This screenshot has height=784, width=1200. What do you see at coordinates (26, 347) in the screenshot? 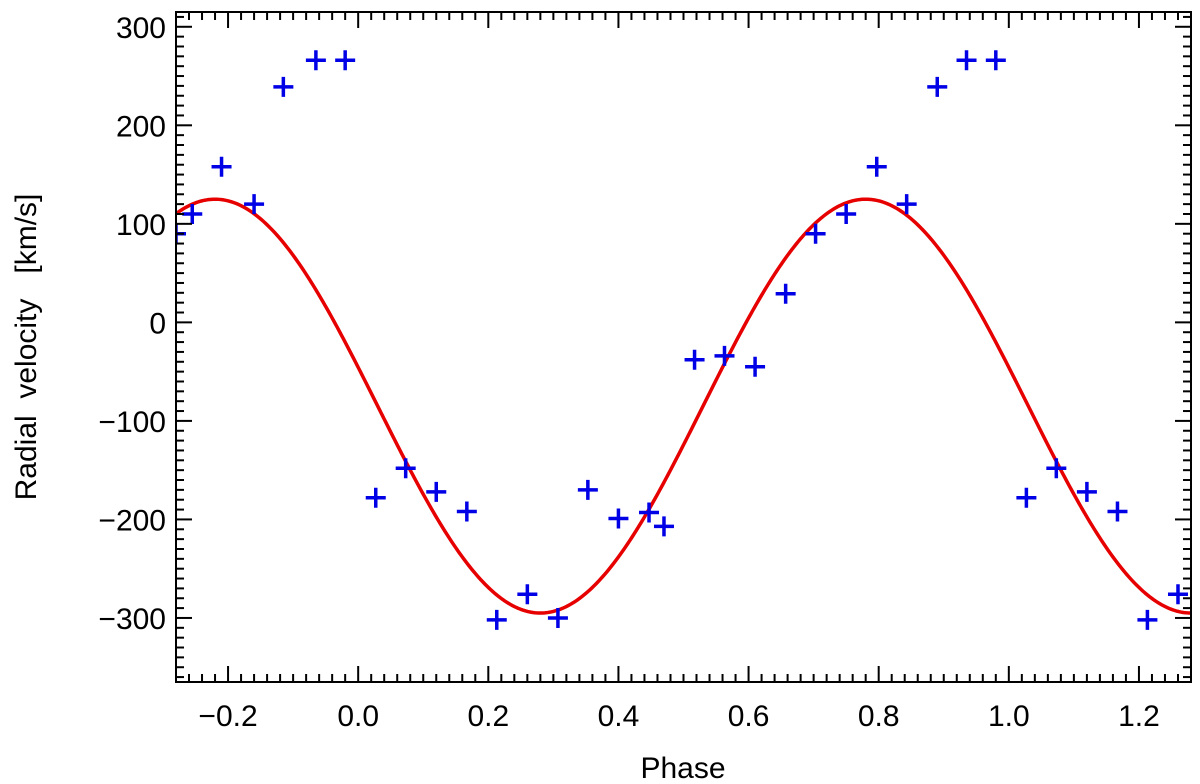
I see `y-axis-title: Radial velocity [km/s]` at bounding box center [26, 347].